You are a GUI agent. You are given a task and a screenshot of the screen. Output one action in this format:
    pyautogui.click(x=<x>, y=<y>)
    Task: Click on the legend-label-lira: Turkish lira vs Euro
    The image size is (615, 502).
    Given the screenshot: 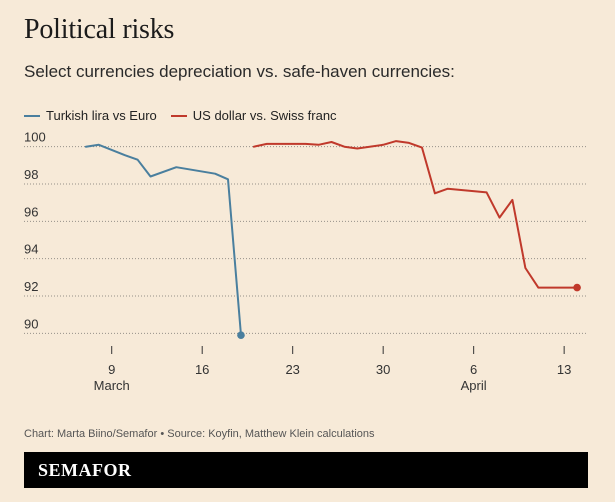 What is the action you would take?
    pyautogui.click(x=101, y=115)
    